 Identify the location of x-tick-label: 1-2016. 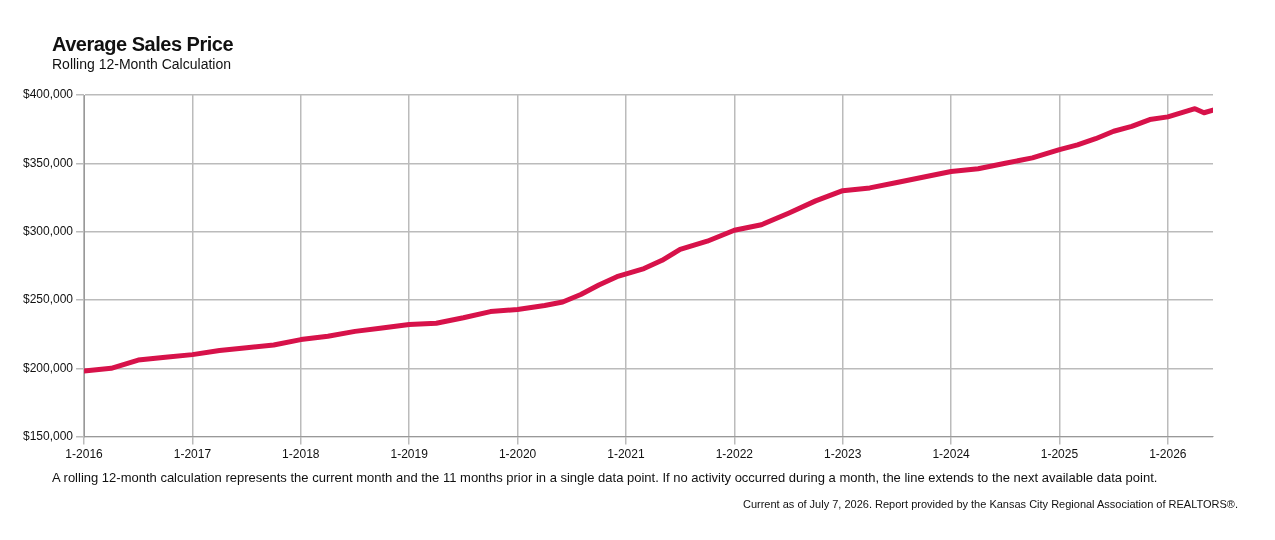
(84, 454).